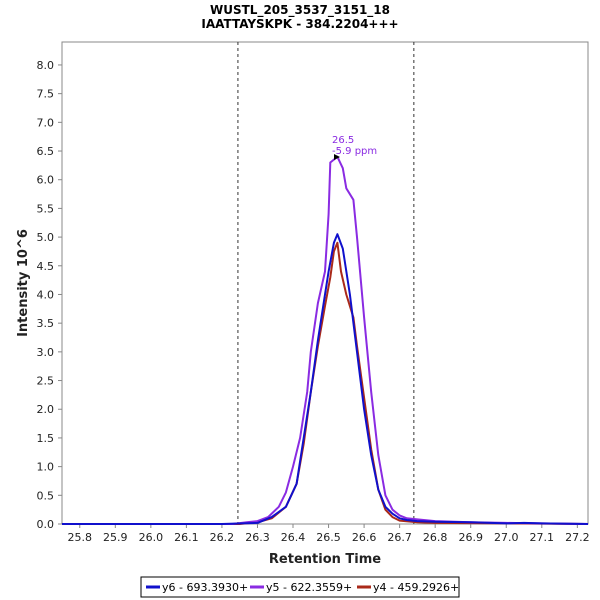  What do you see at coordinates (23, 283) in the screenshot?
I see `y-axis-title: Intensity 10^6` at bounding box center [23, 283].